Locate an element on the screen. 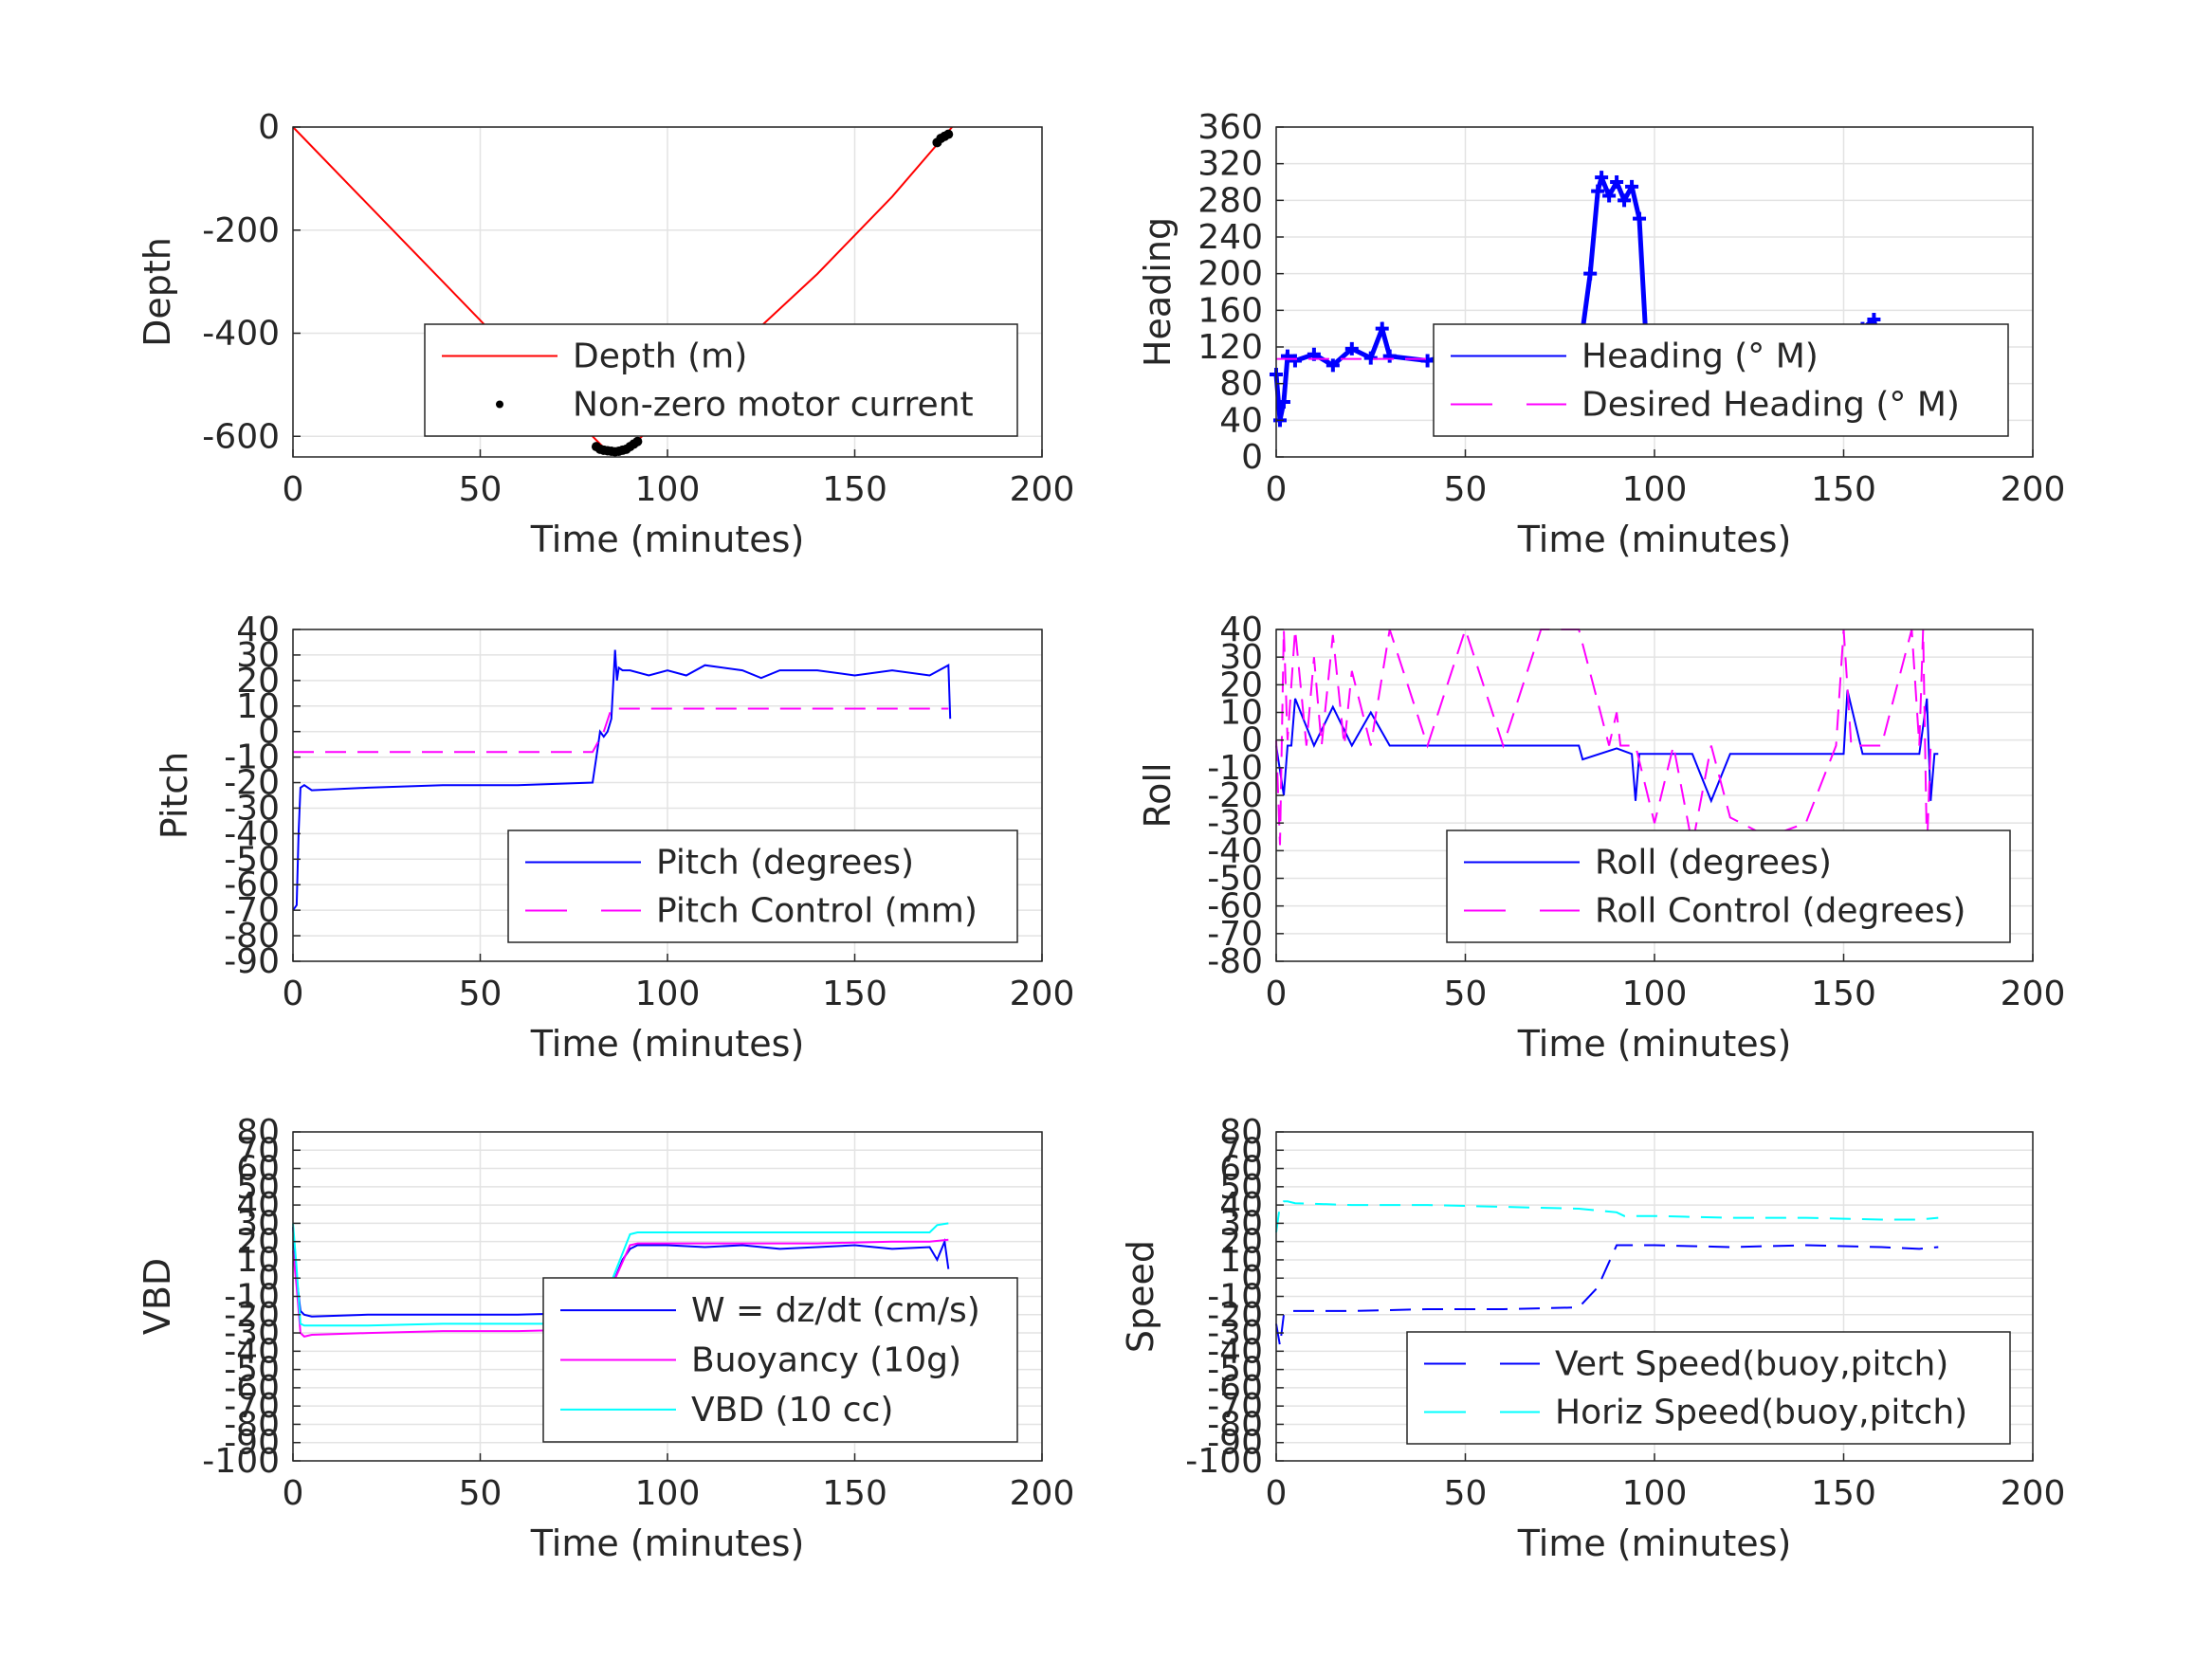 The height and width of the screenshot is (1659, 2212). y-axis-label: Depth is located at coordinates (157, 292).